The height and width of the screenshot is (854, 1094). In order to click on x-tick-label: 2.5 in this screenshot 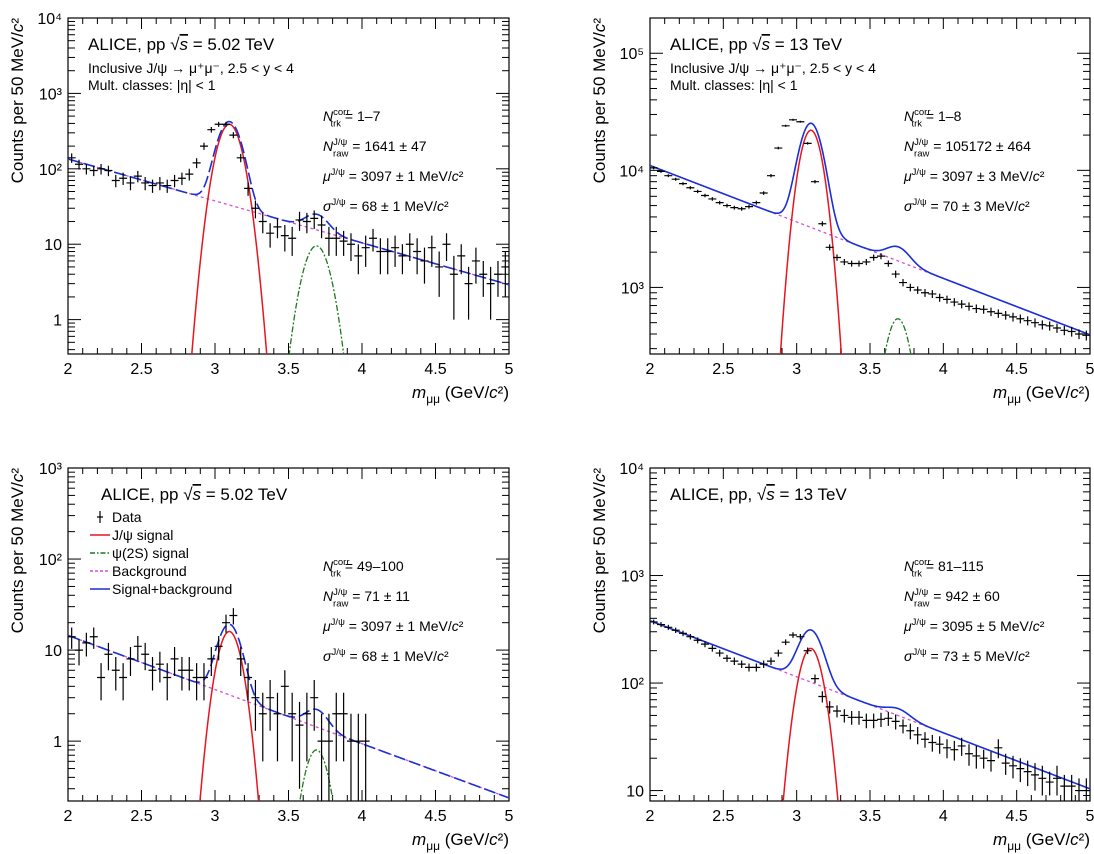, I will do `click(141, 816)`.